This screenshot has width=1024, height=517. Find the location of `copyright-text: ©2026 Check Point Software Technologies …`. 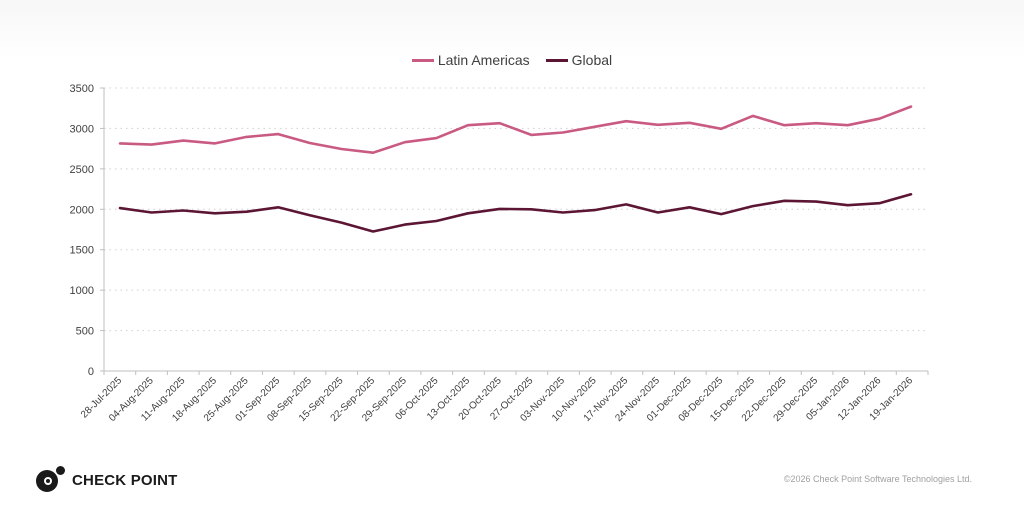

copyright-text: ©2026 Check Point Software Technologies … is located at coordinates (877, 479).